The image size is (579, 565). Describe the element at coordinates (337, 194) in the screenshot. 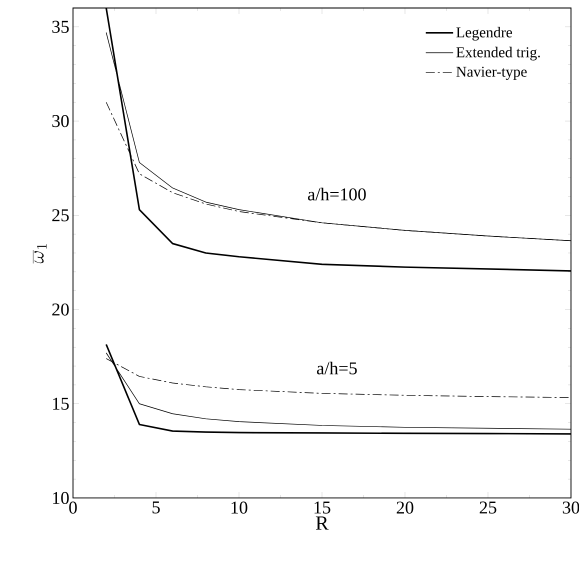

I see `annotation: a/h=100` at that location.